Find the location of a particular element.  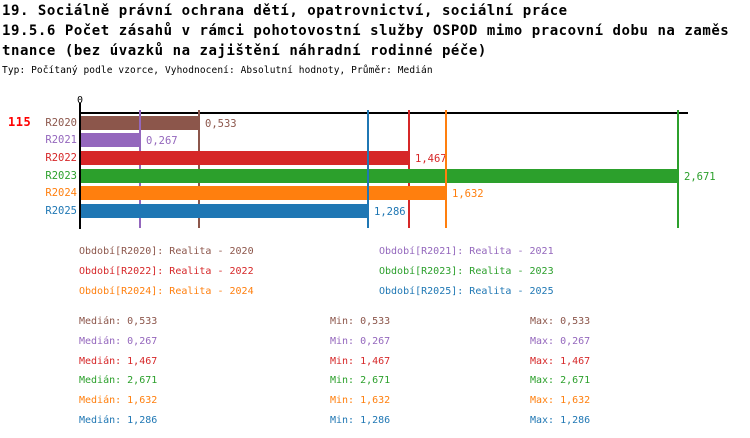

stat-median-row1: Medián: 0,267 is located at coordinates (118, 341).